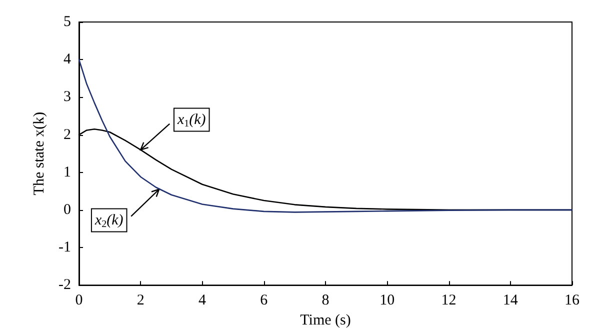  What do you see at coordinates (79, 300) in the screenshot?
I see `x-tick-label: 0` at bounding box center [79, 300].